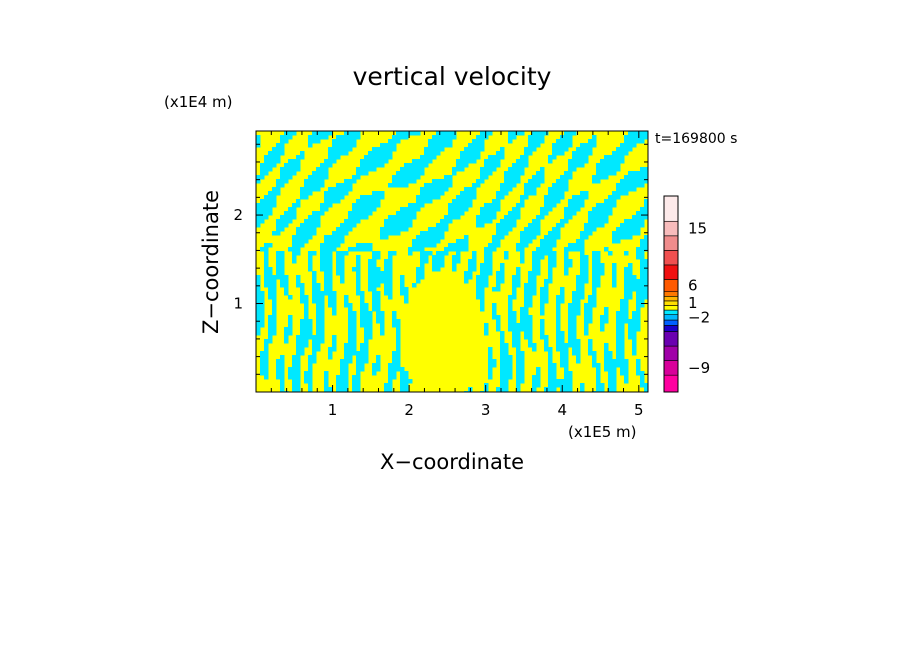 This screenshot has height=654, width=904. Describe the element at coordinates (699, 317) in the screenshot. I see `colorbar-label: −2` at that location.